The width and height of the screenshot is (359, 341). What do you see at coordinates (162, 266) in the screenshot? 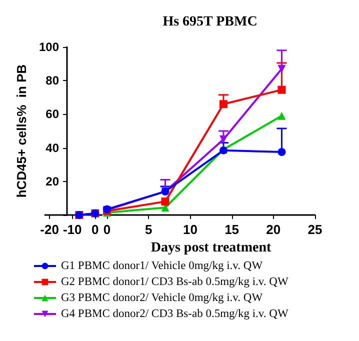
I see `legend-label: G1 PBMC donor1/ Vehicle 0mg/kg i.v. QW` at bounding box center [162, 266].